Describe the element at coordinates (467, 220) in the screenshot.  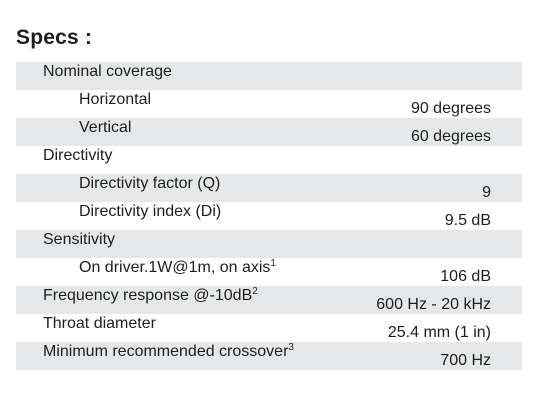
I see `spec-value: 9.5 dB` at that location.